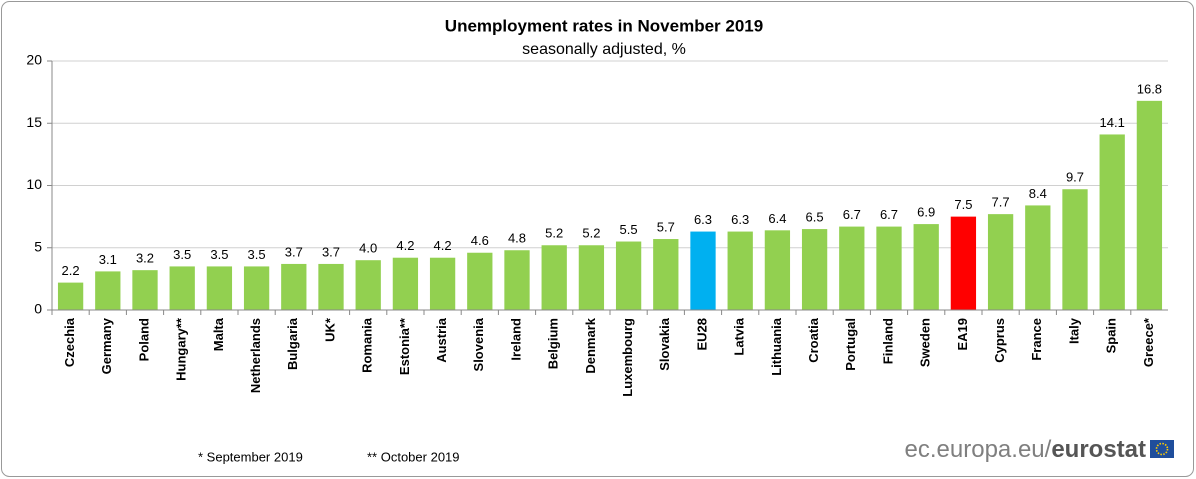  I want to click on x-tick-label: Spain, so click(1111, 335).